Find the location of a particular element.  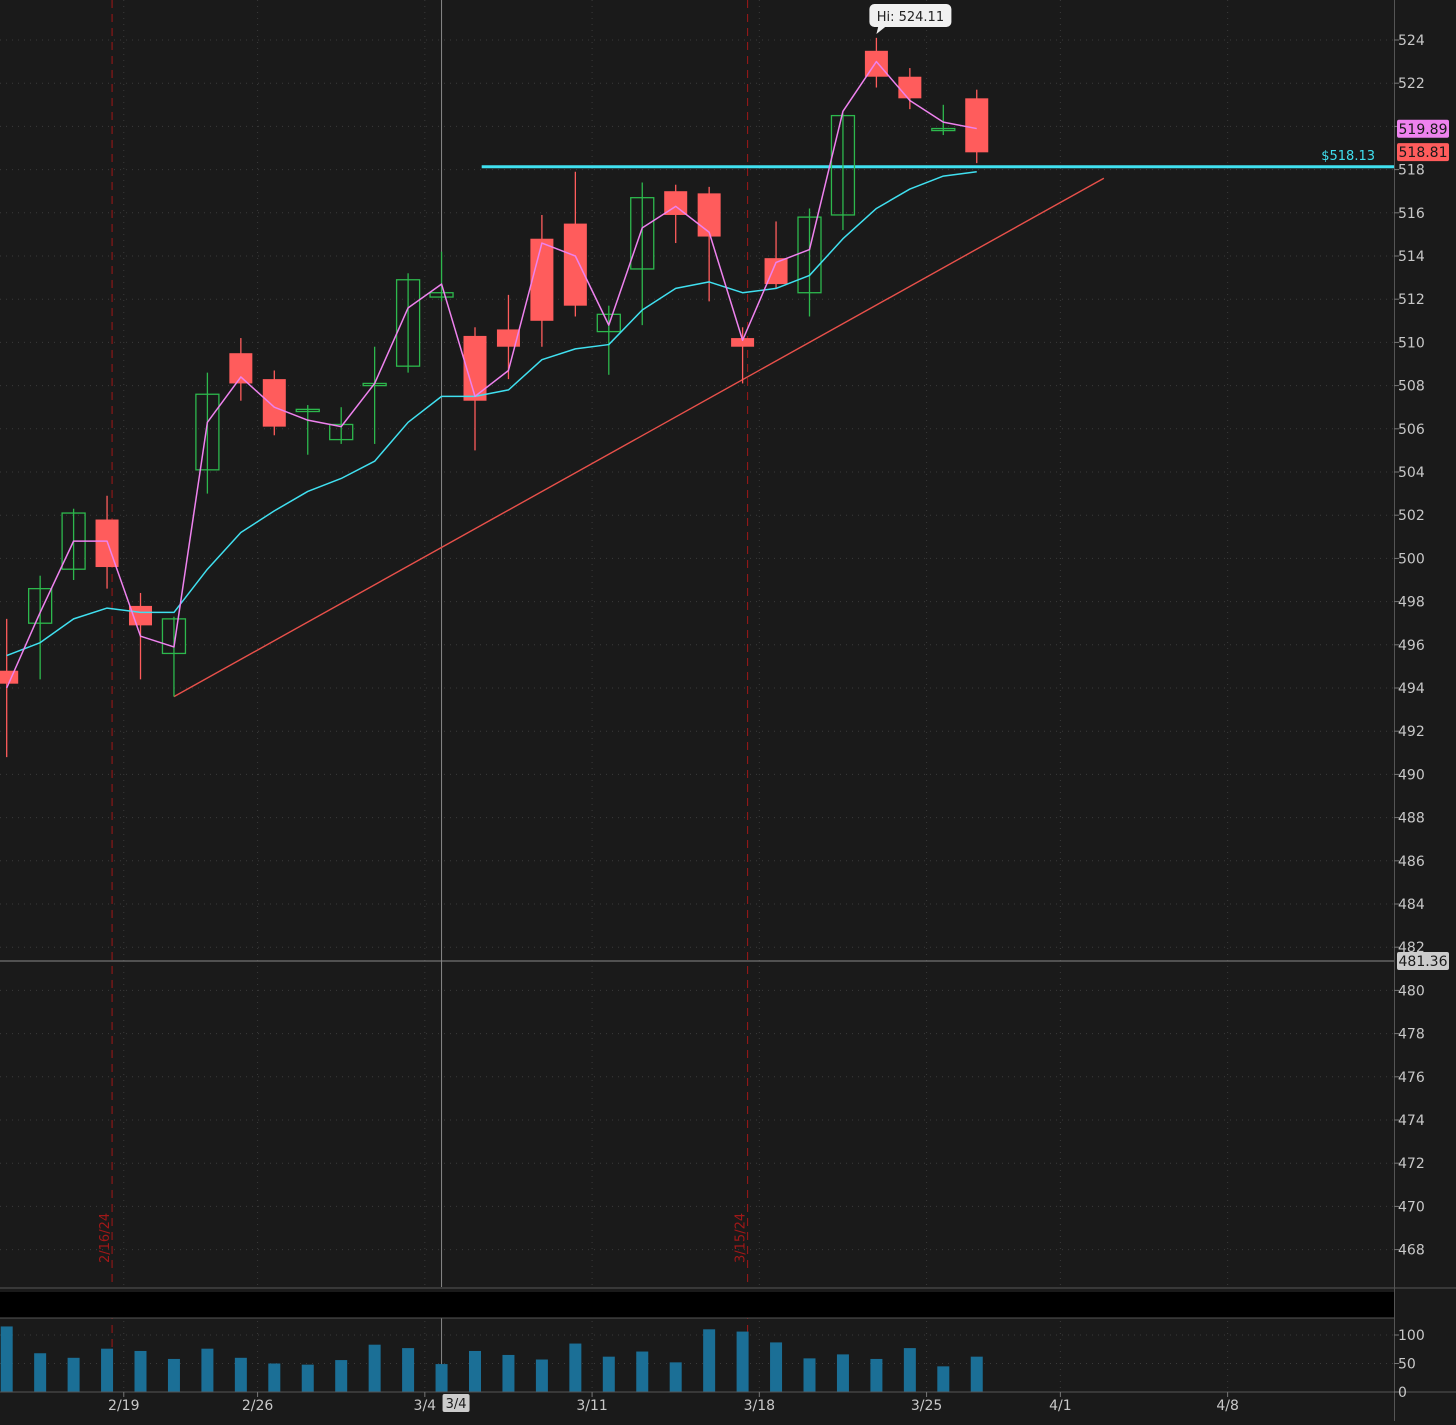

price-tick-label: 512 is located at coordinates (1411, 300).